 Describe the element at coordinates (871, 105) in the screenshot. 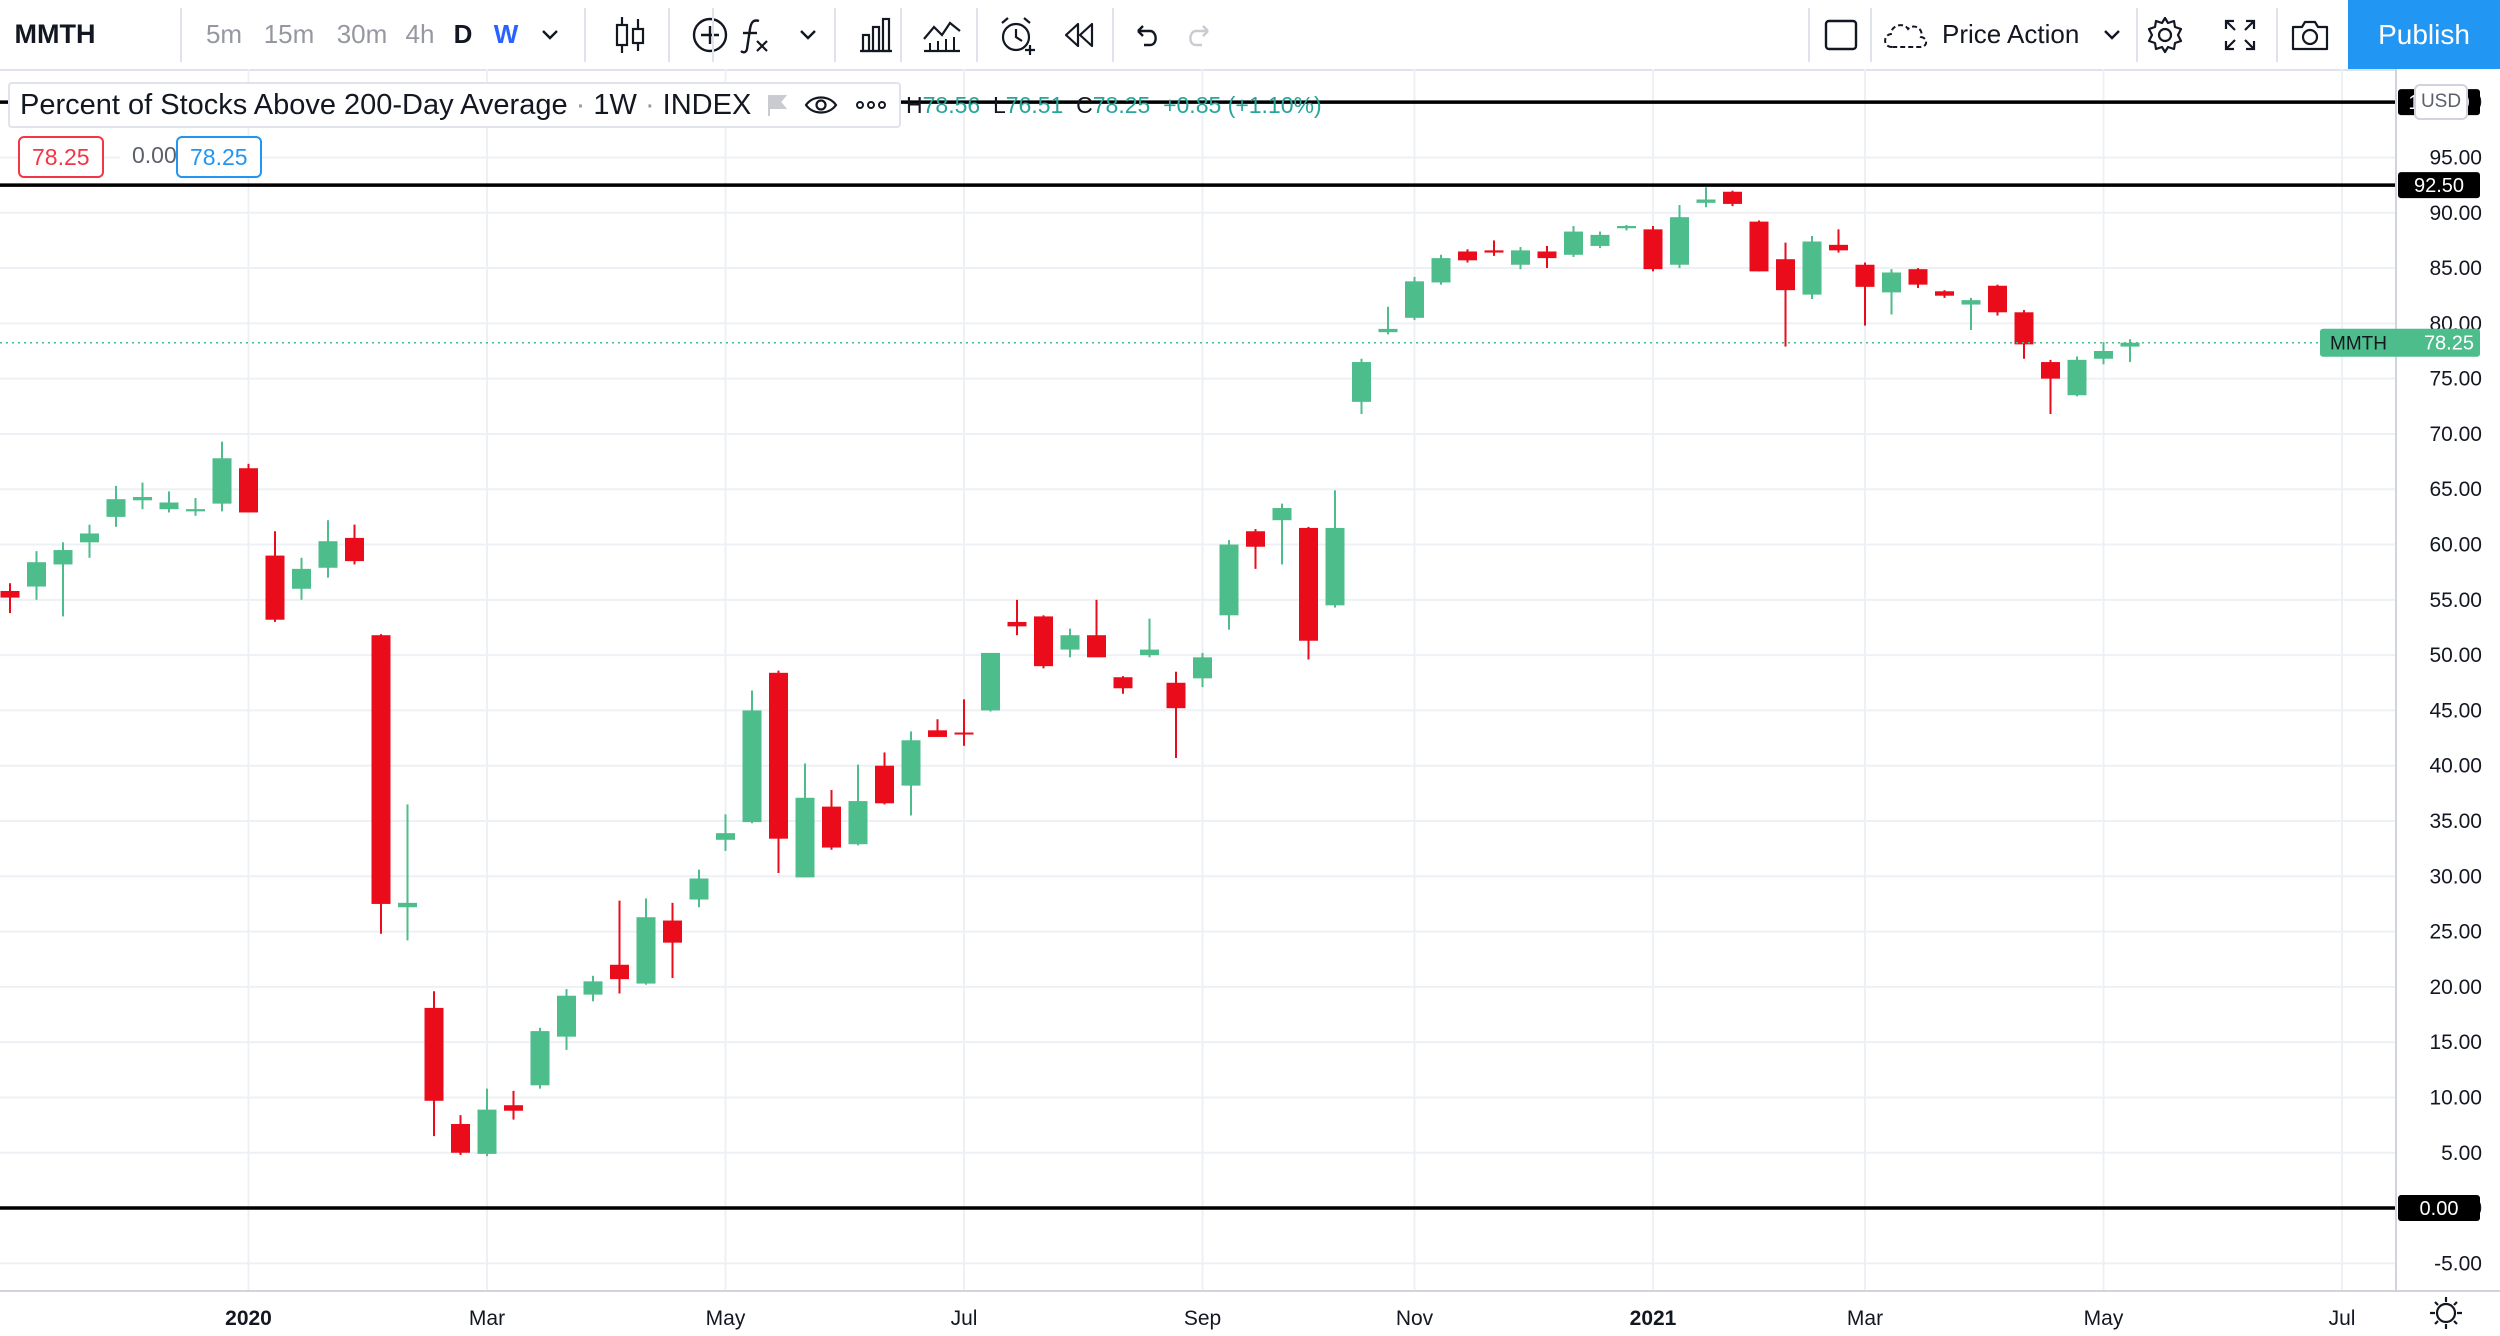

I see `more-icon` at that location.